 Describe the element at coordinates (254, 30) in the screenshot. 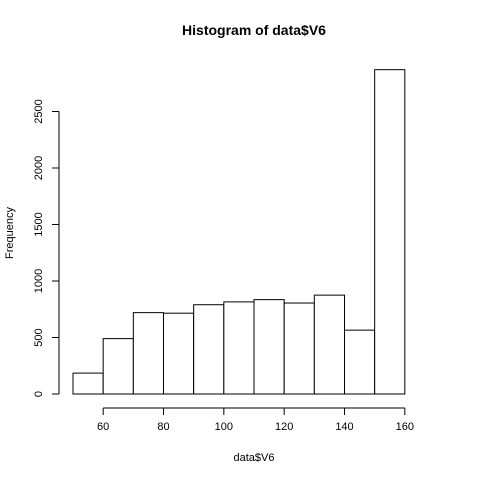

I see `chart-title: Histogram of data$V6` at that location.